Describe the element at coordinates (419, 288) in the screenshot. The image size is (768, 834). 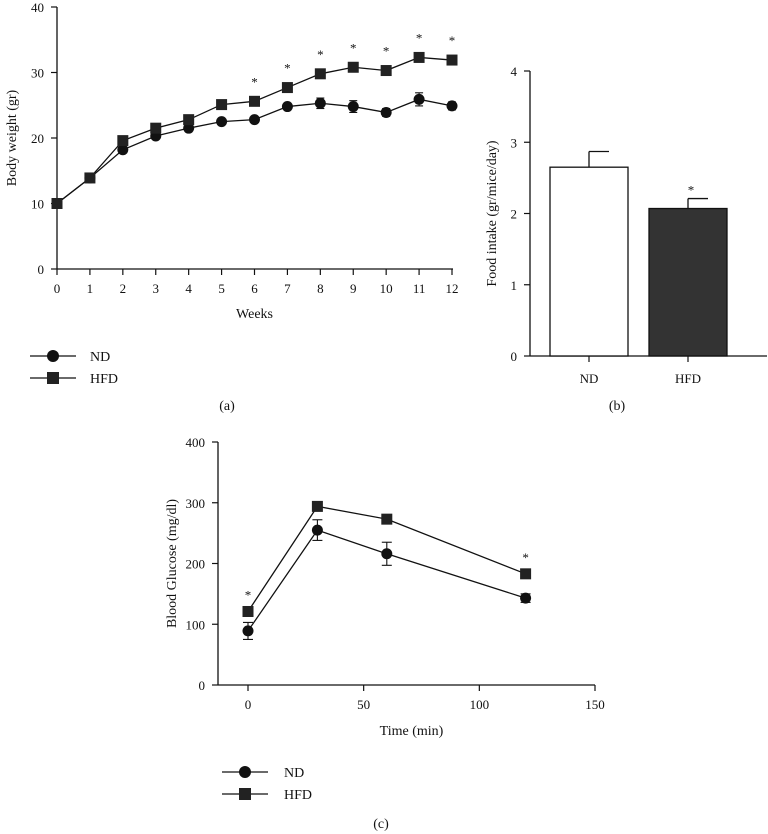
I see `a-x-tick-label: 11` at that location.